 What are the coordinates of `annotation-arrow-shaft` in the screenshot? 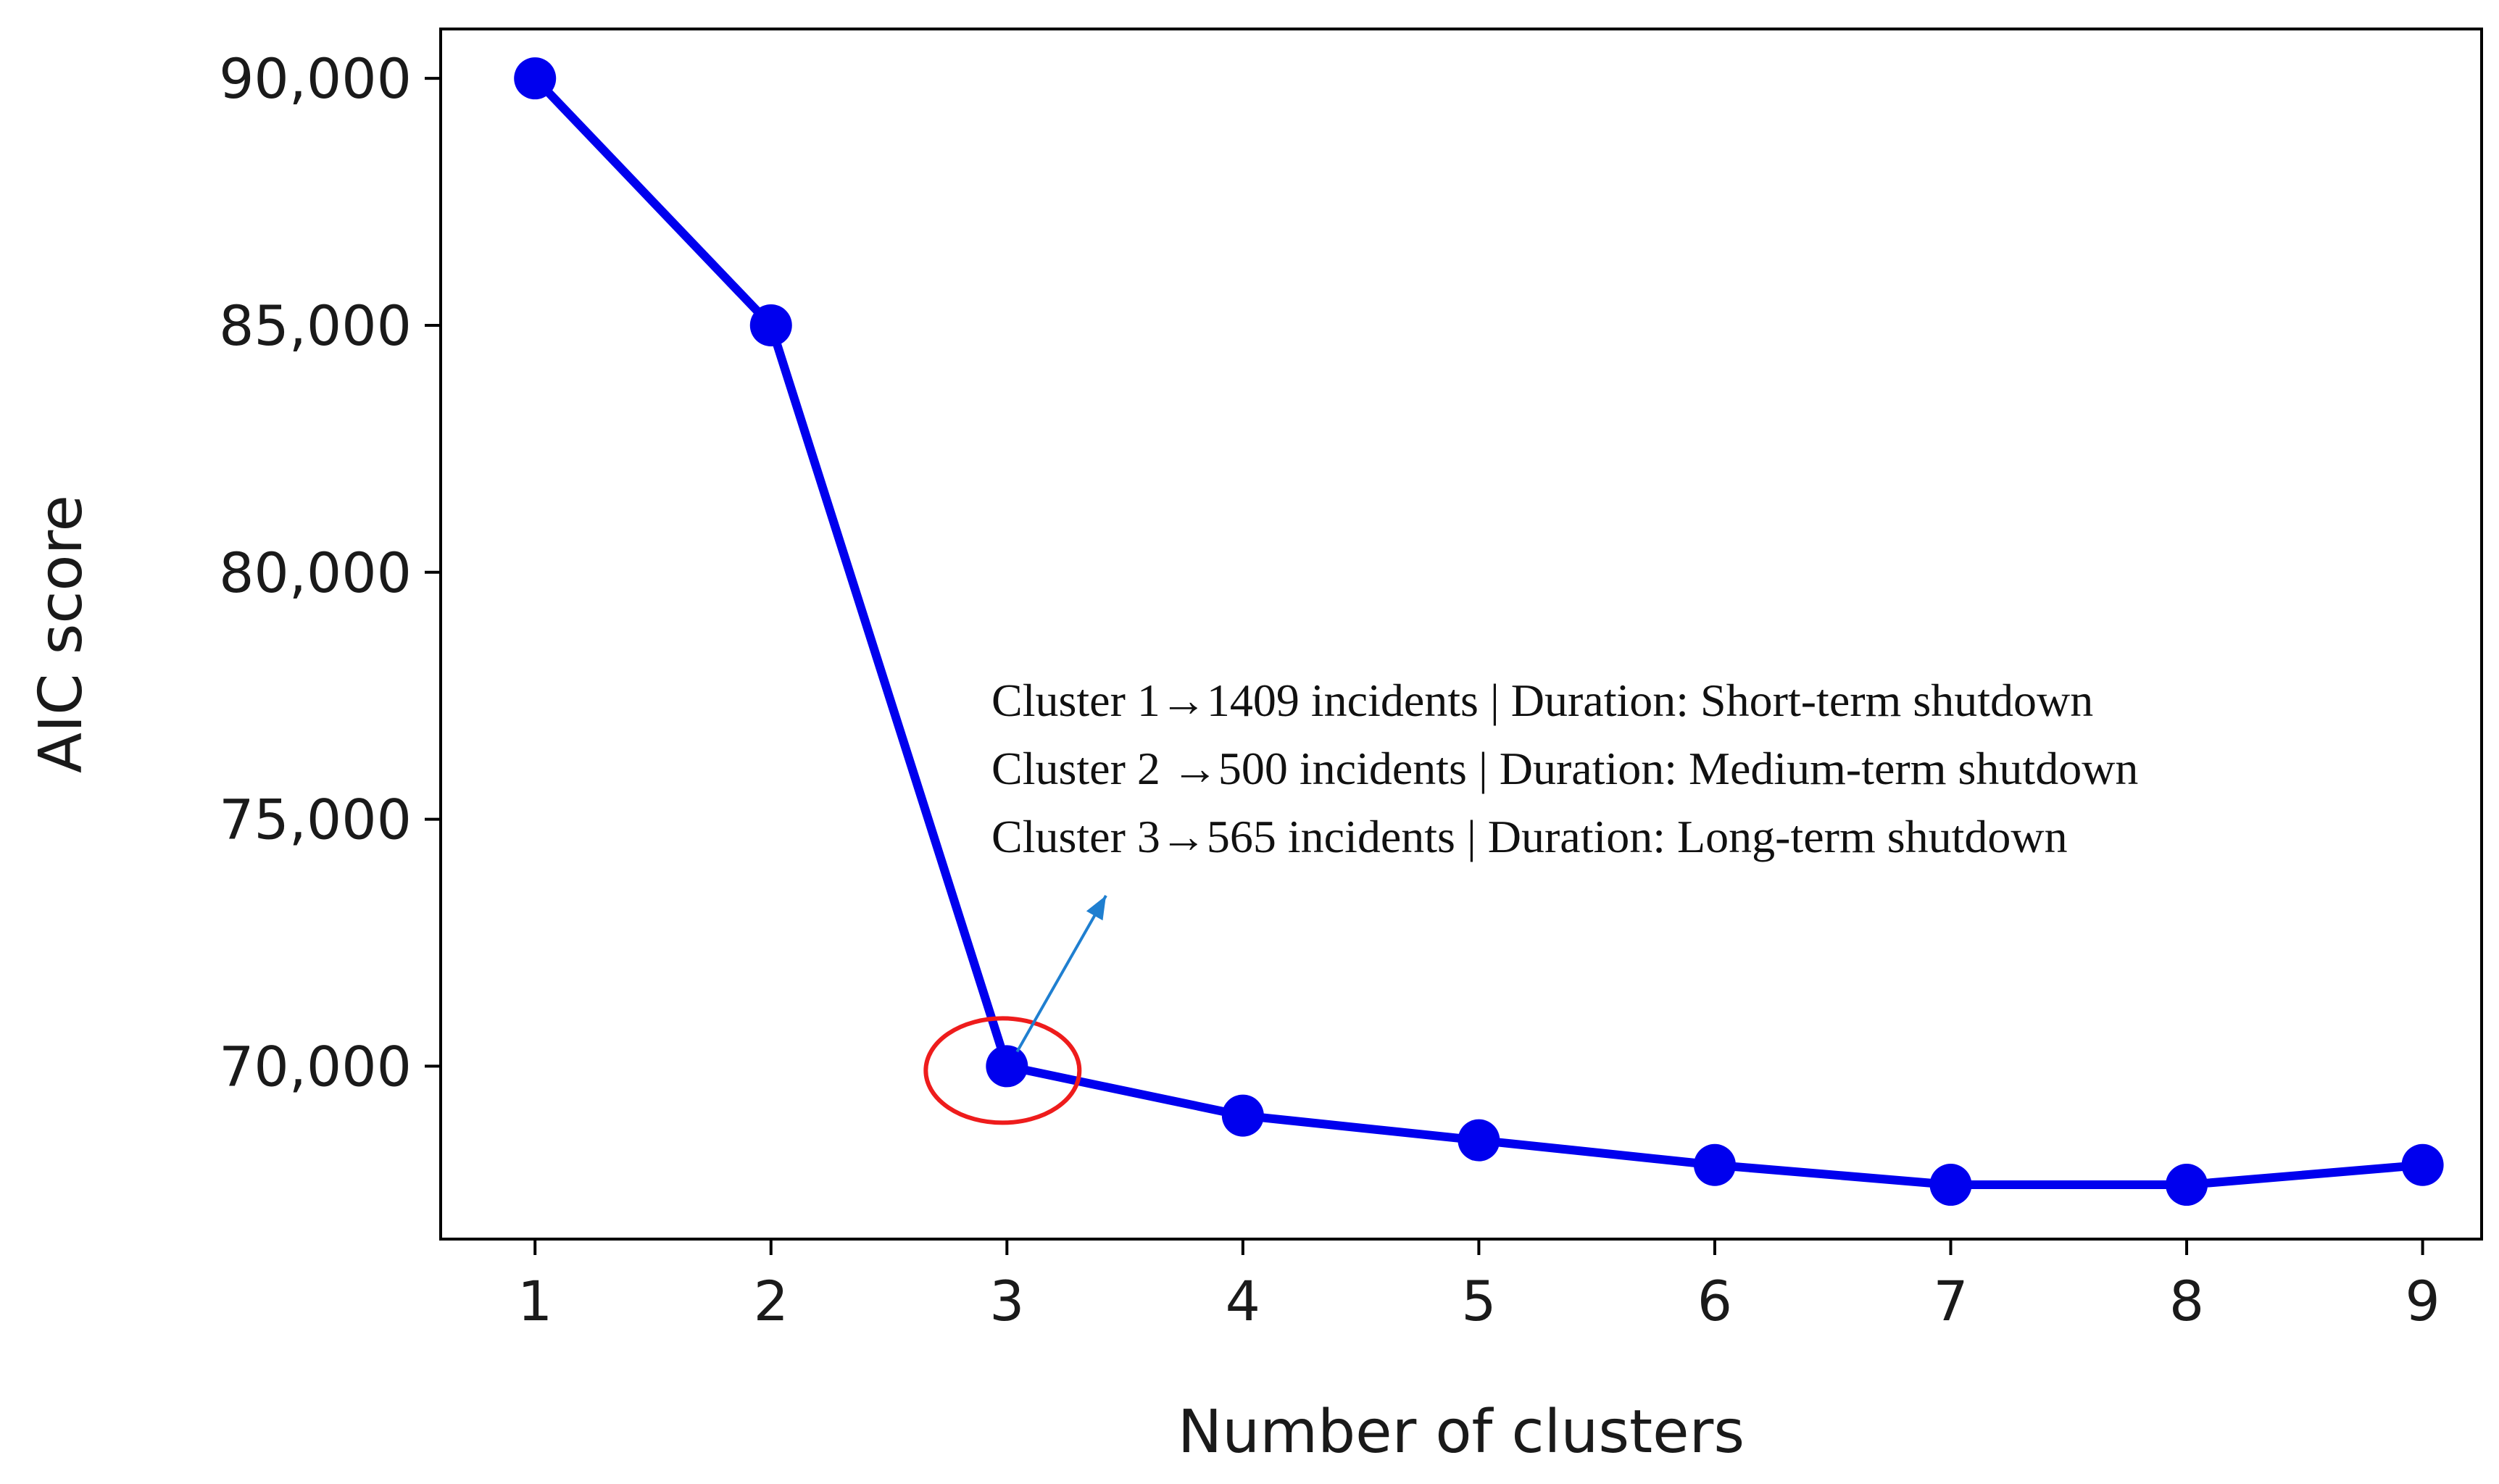 It's located at (1061, 974).